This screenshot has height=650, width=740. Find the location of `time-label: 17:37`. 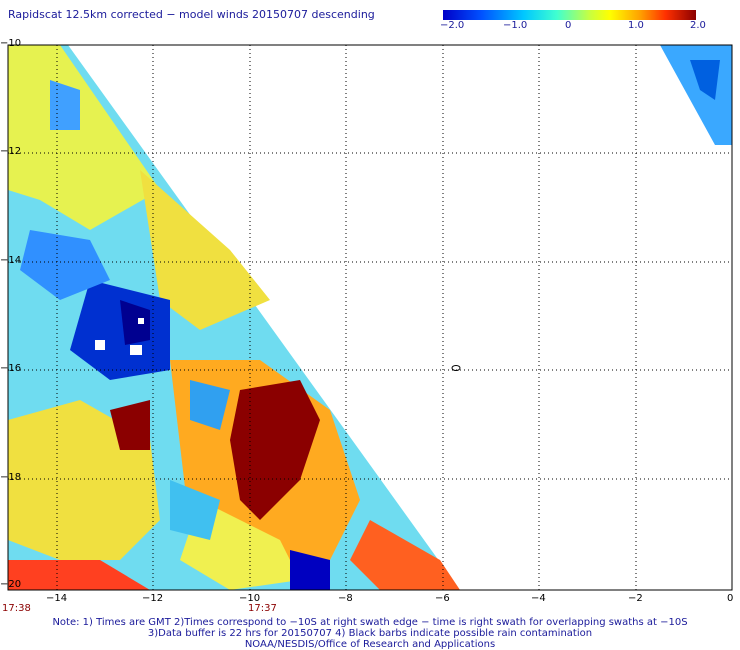

time-label: 17:37 is located at coordinates (262, 608).